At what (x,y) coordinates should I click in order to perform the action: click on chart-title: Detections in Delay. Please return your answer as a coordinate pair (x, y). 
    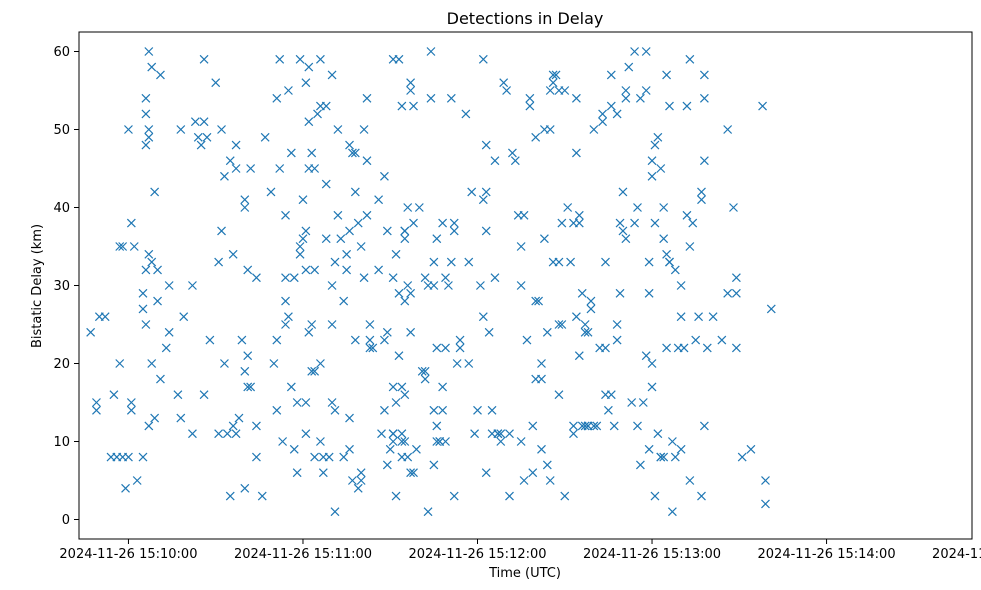
    Looking at the image, I should click on (525, 18).